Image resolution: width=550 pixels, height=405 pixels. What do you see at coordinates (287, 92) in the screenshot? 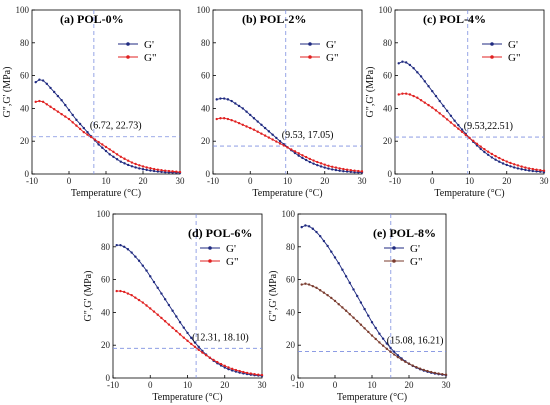
I see `plot-frame` at bounding box center [287, 92].